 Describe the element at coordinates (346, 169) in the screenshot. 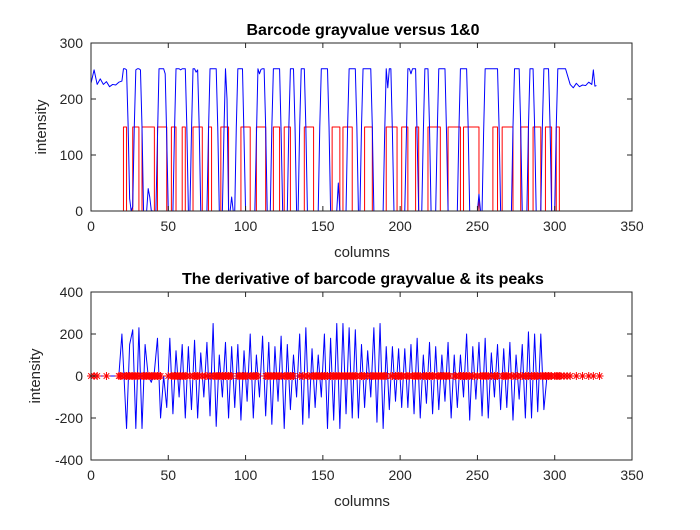

I see `binary-signal-line` at that location.